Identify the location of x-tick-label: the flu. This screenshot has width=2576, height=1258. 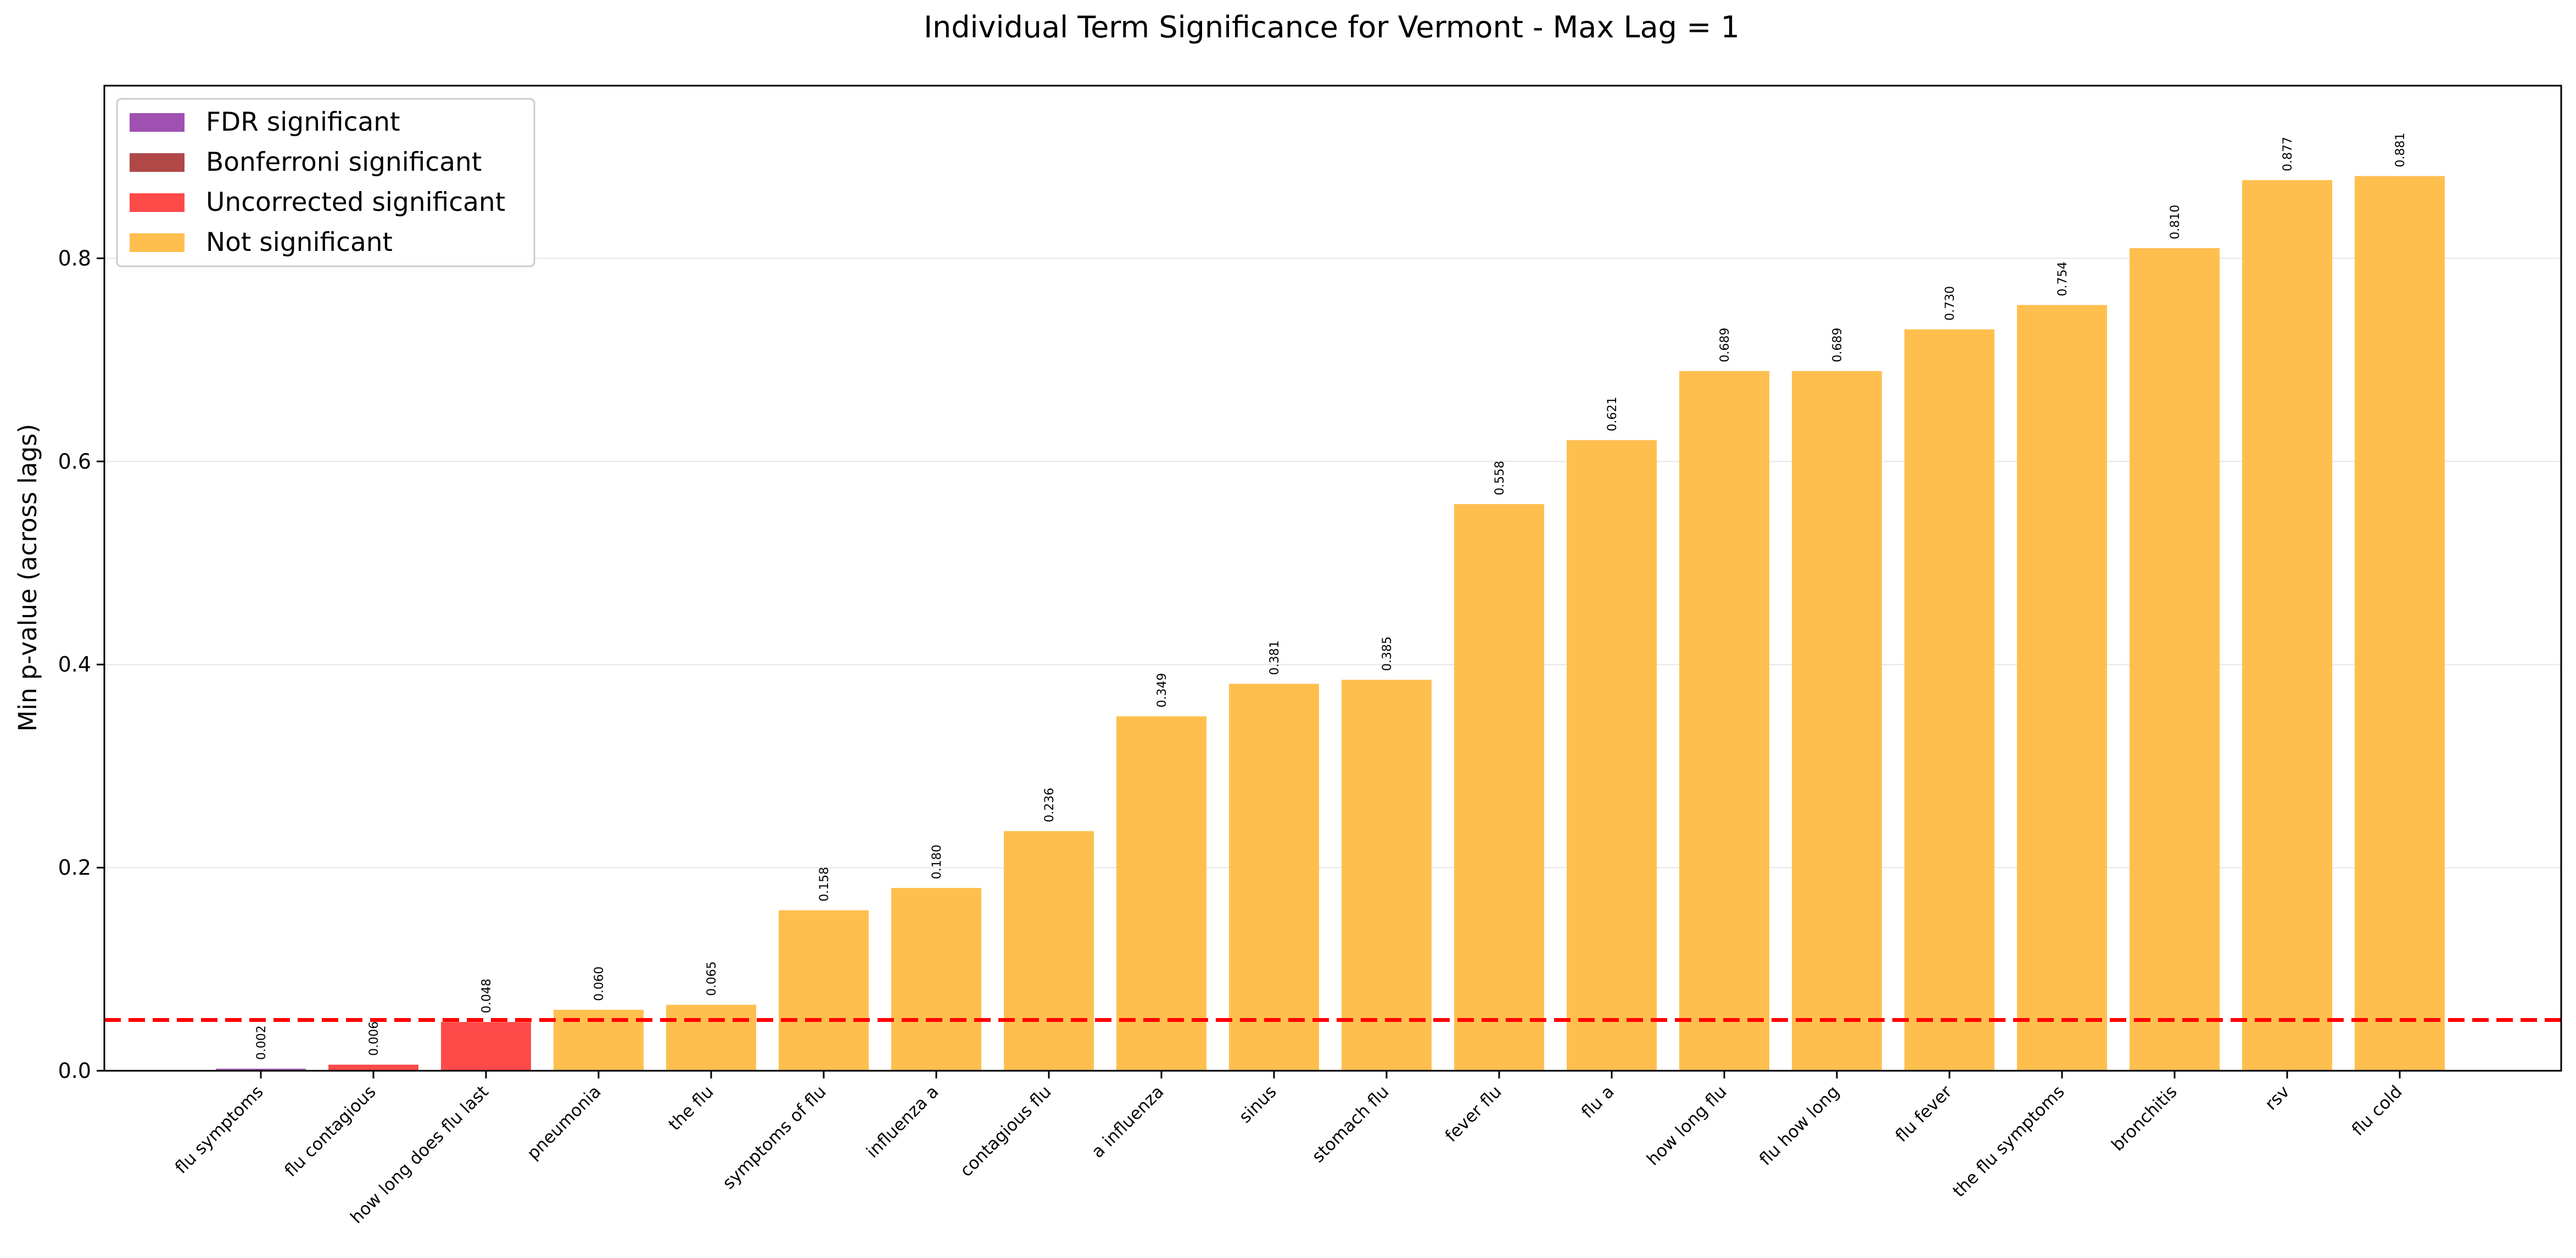
(692, 1108).